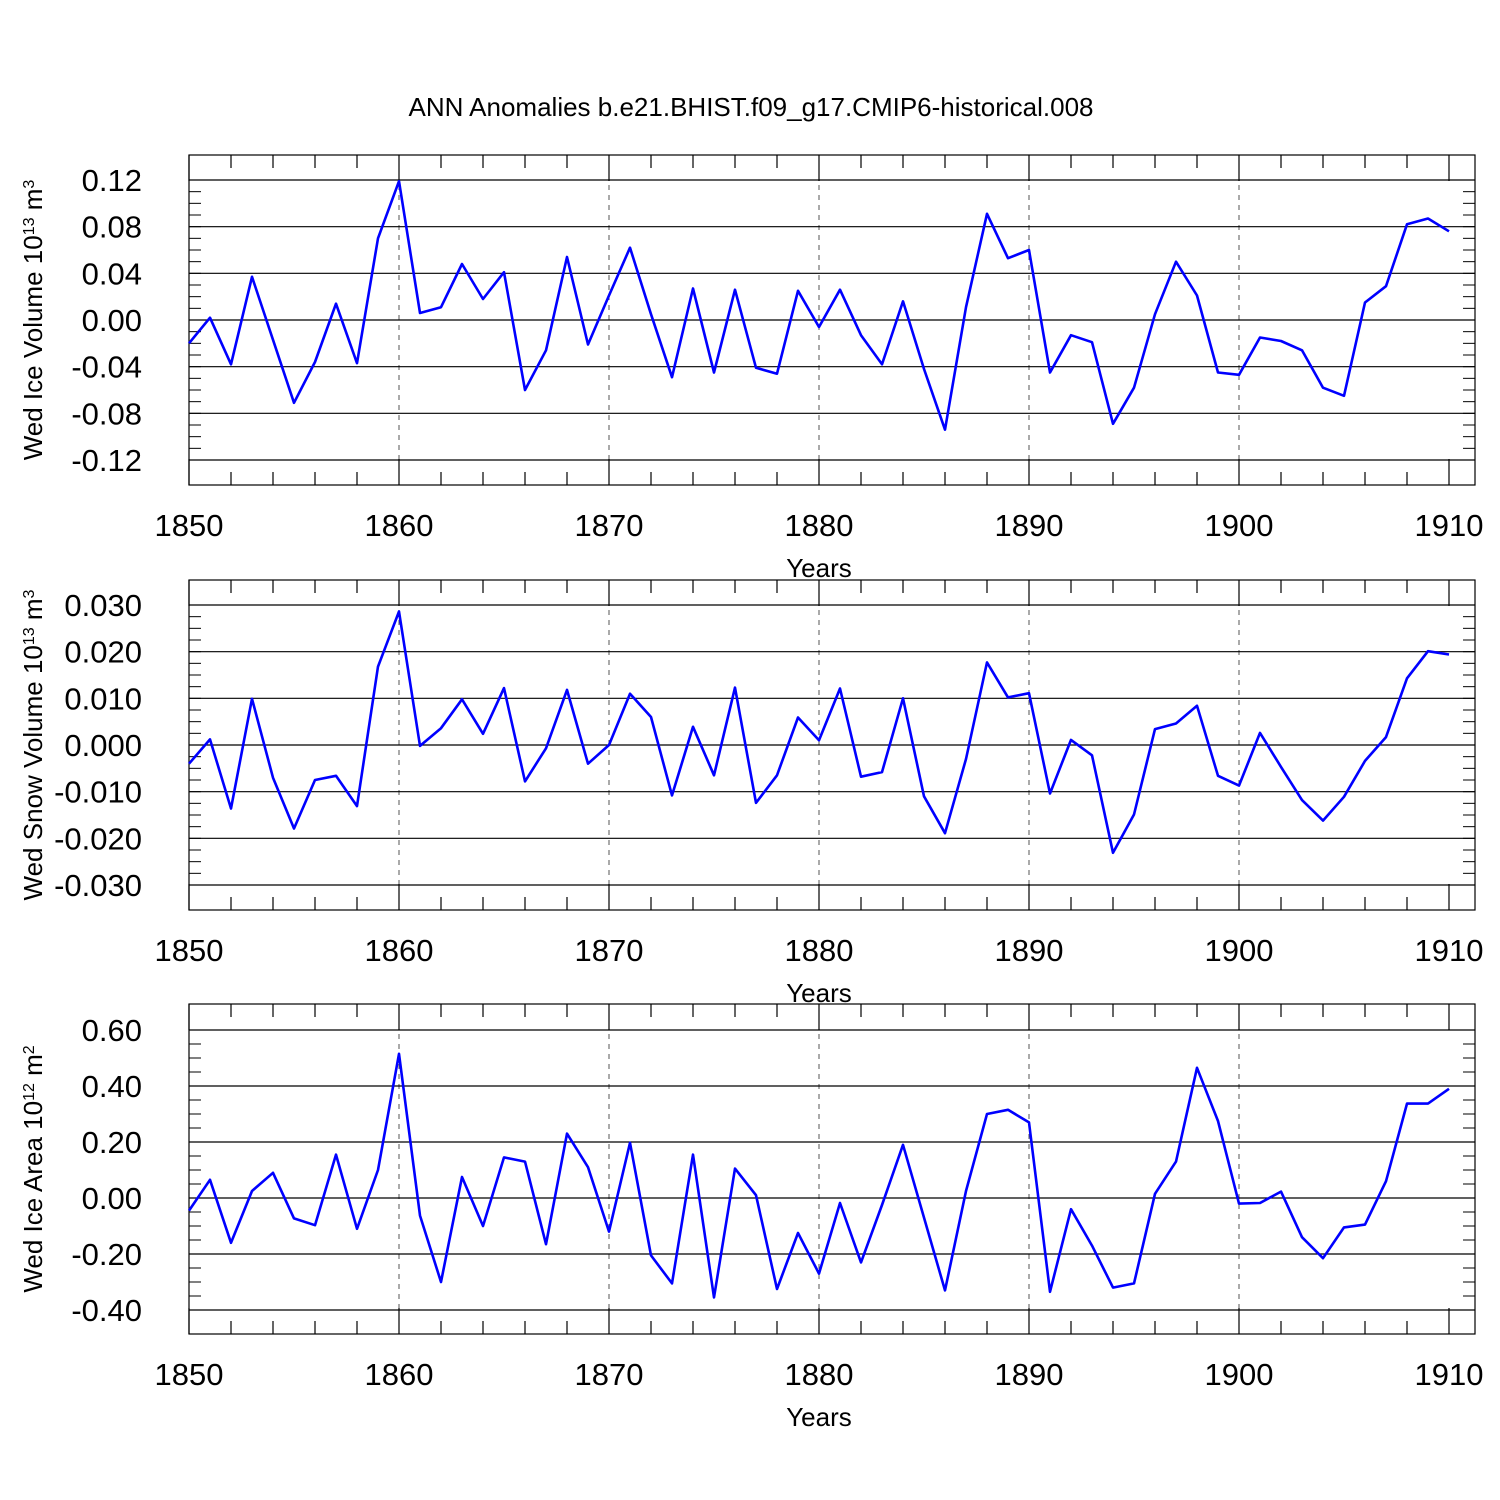 Image resolution: width=1500 pixels, height=1500 pixels. What do you see at coordinates (106, 1310) in the screenshot?
I see `y-tick-label: -0.40` at bounding box center [106, 1310].